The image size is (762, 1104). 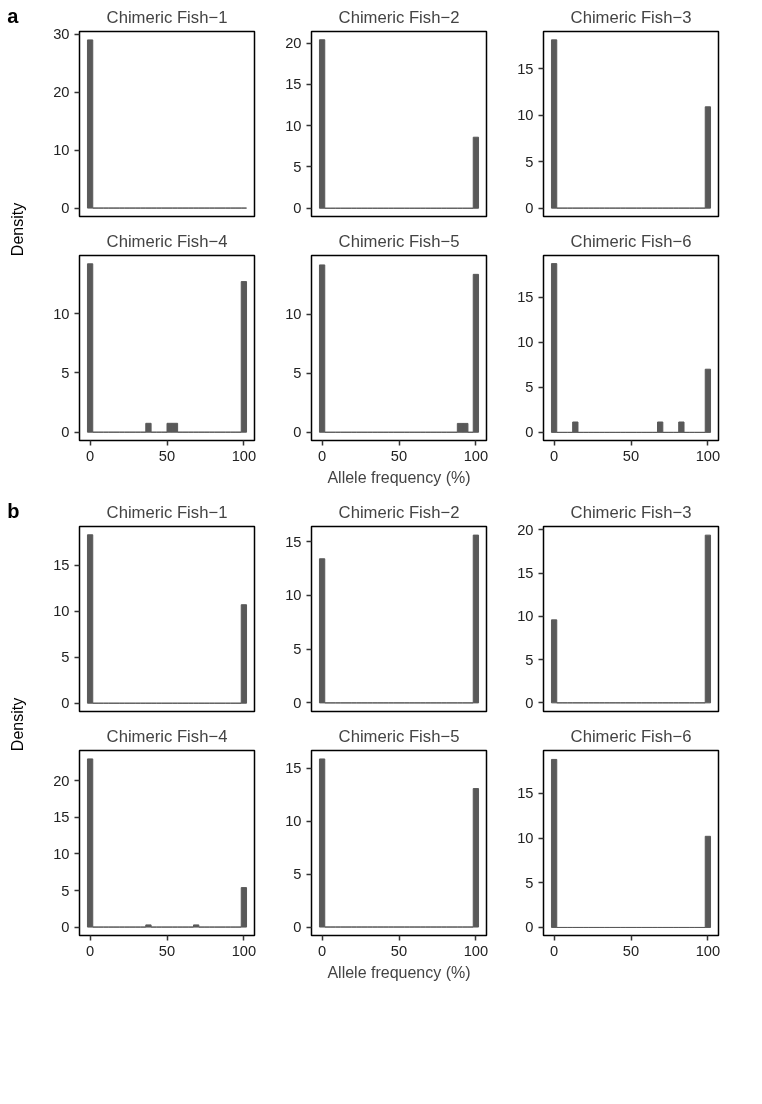 What do you see at coordinates (61, 34) in the screenshot?
I see `y-tick-label: 30` at bounding box center [61, 34].